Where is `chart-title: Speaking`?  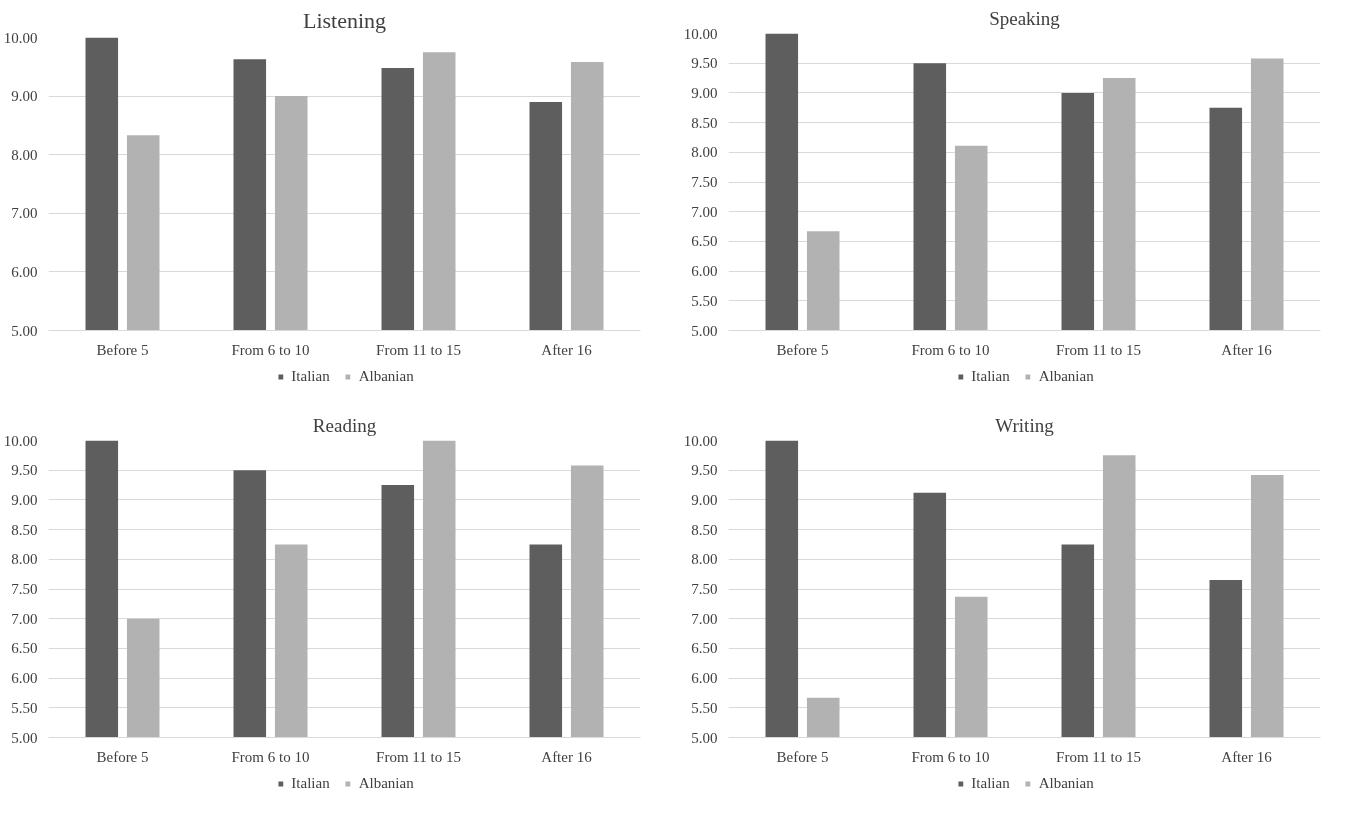
chart-title: Speaking is located at coordinates (1025, 18).